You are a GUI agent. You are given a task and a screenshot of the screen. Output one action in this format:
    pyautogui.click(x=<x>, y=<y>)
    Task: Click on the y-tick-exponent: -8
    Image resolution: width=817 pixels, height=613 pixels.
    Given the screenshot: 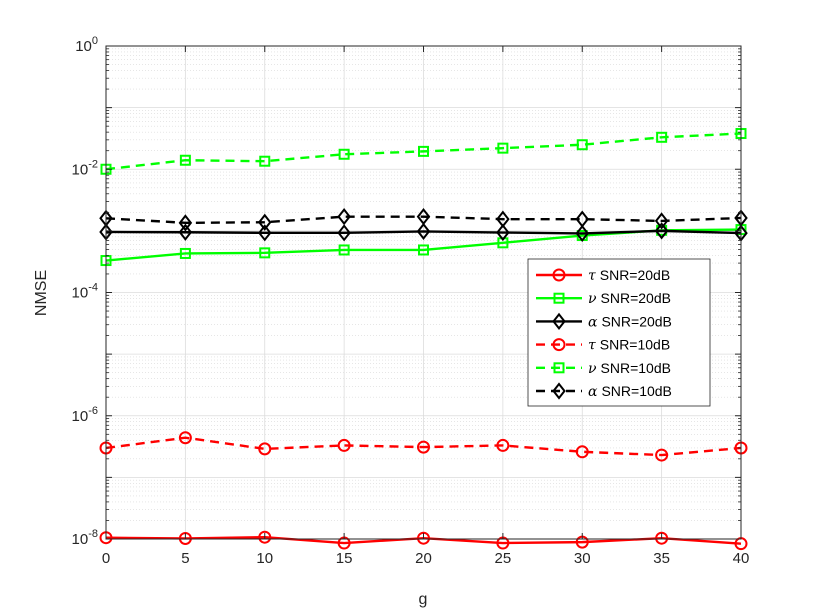 What is the action you would take?
    pyautogui.click(x=93, y=534)
    